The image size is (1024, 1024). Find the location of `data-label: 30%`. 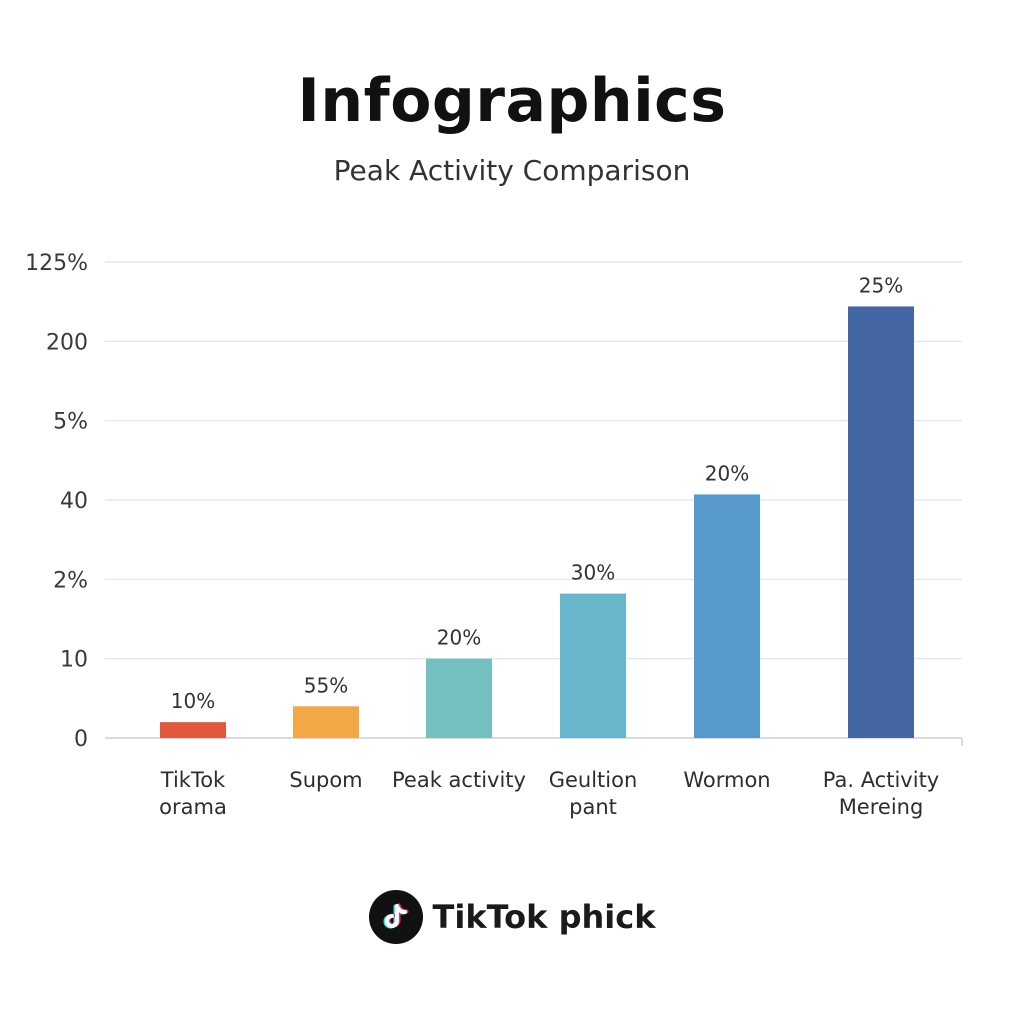

data-label: 30% is located at coordinates (593, 573).